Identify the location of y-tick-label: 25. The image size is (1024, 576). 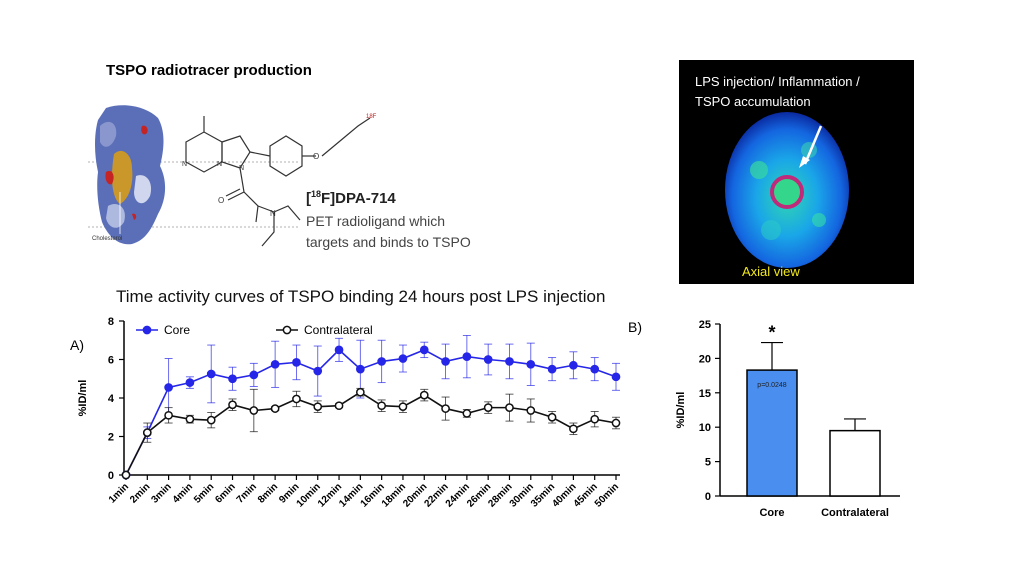
(705, 325).